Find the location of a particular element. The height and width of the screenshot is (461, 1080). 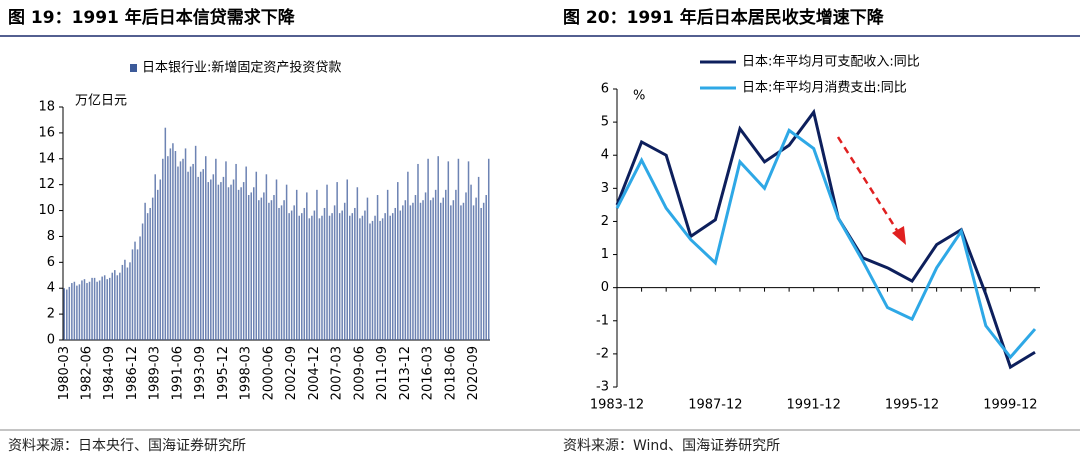

y-tick-label: 2 is located at coordinates (605, 221).